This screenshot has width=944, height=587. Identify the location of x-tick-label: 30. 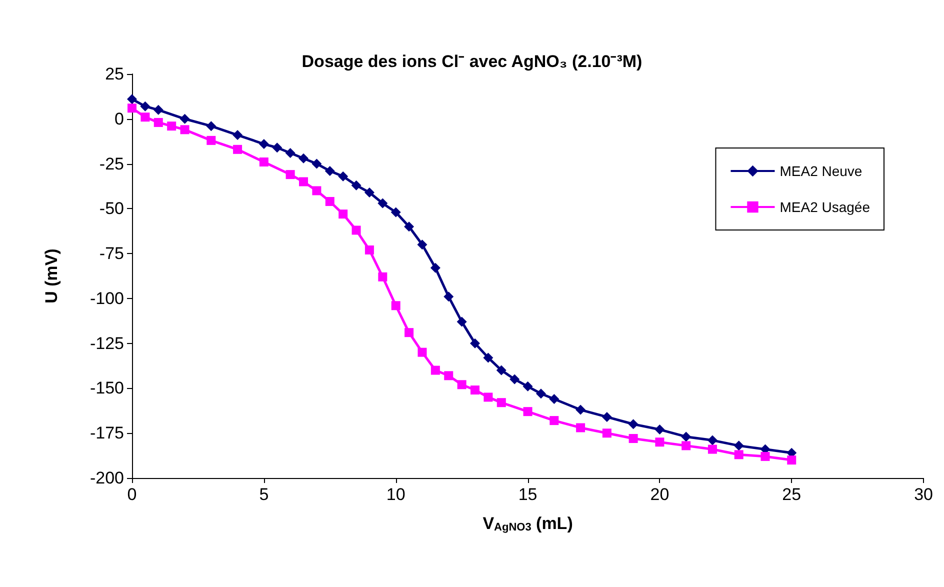
(924, 494).